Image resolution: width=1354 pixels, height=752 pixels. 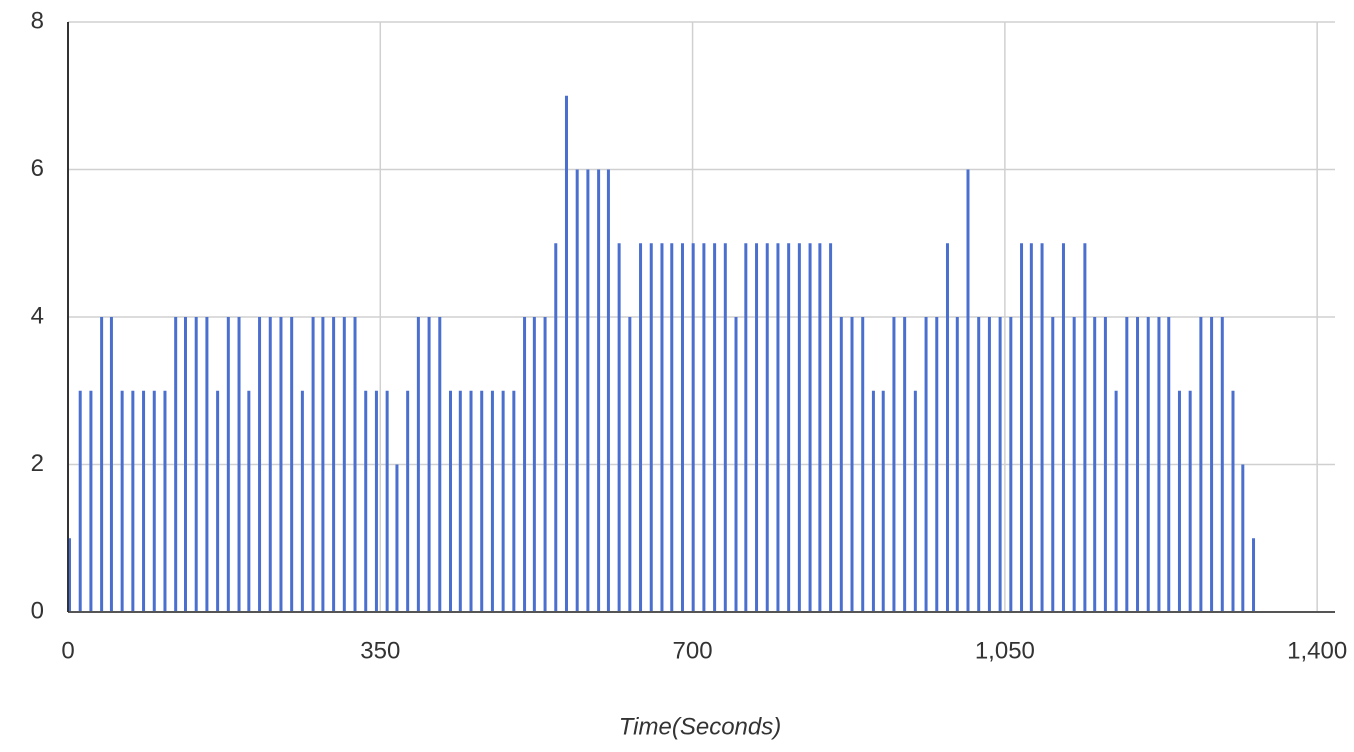 I want to click on y-tick-label: 8, so click(x=37, y=20).